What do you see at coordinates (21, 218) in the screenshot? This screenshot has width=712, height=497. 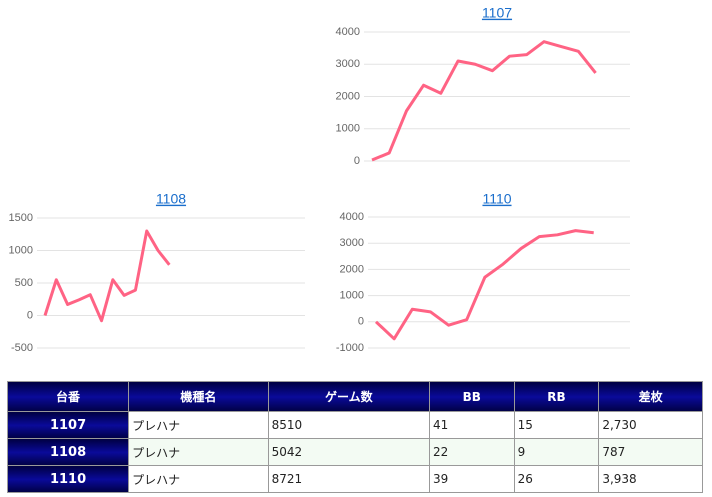 I see `y-tick-label: 1500` at bounding box center [21, 218].